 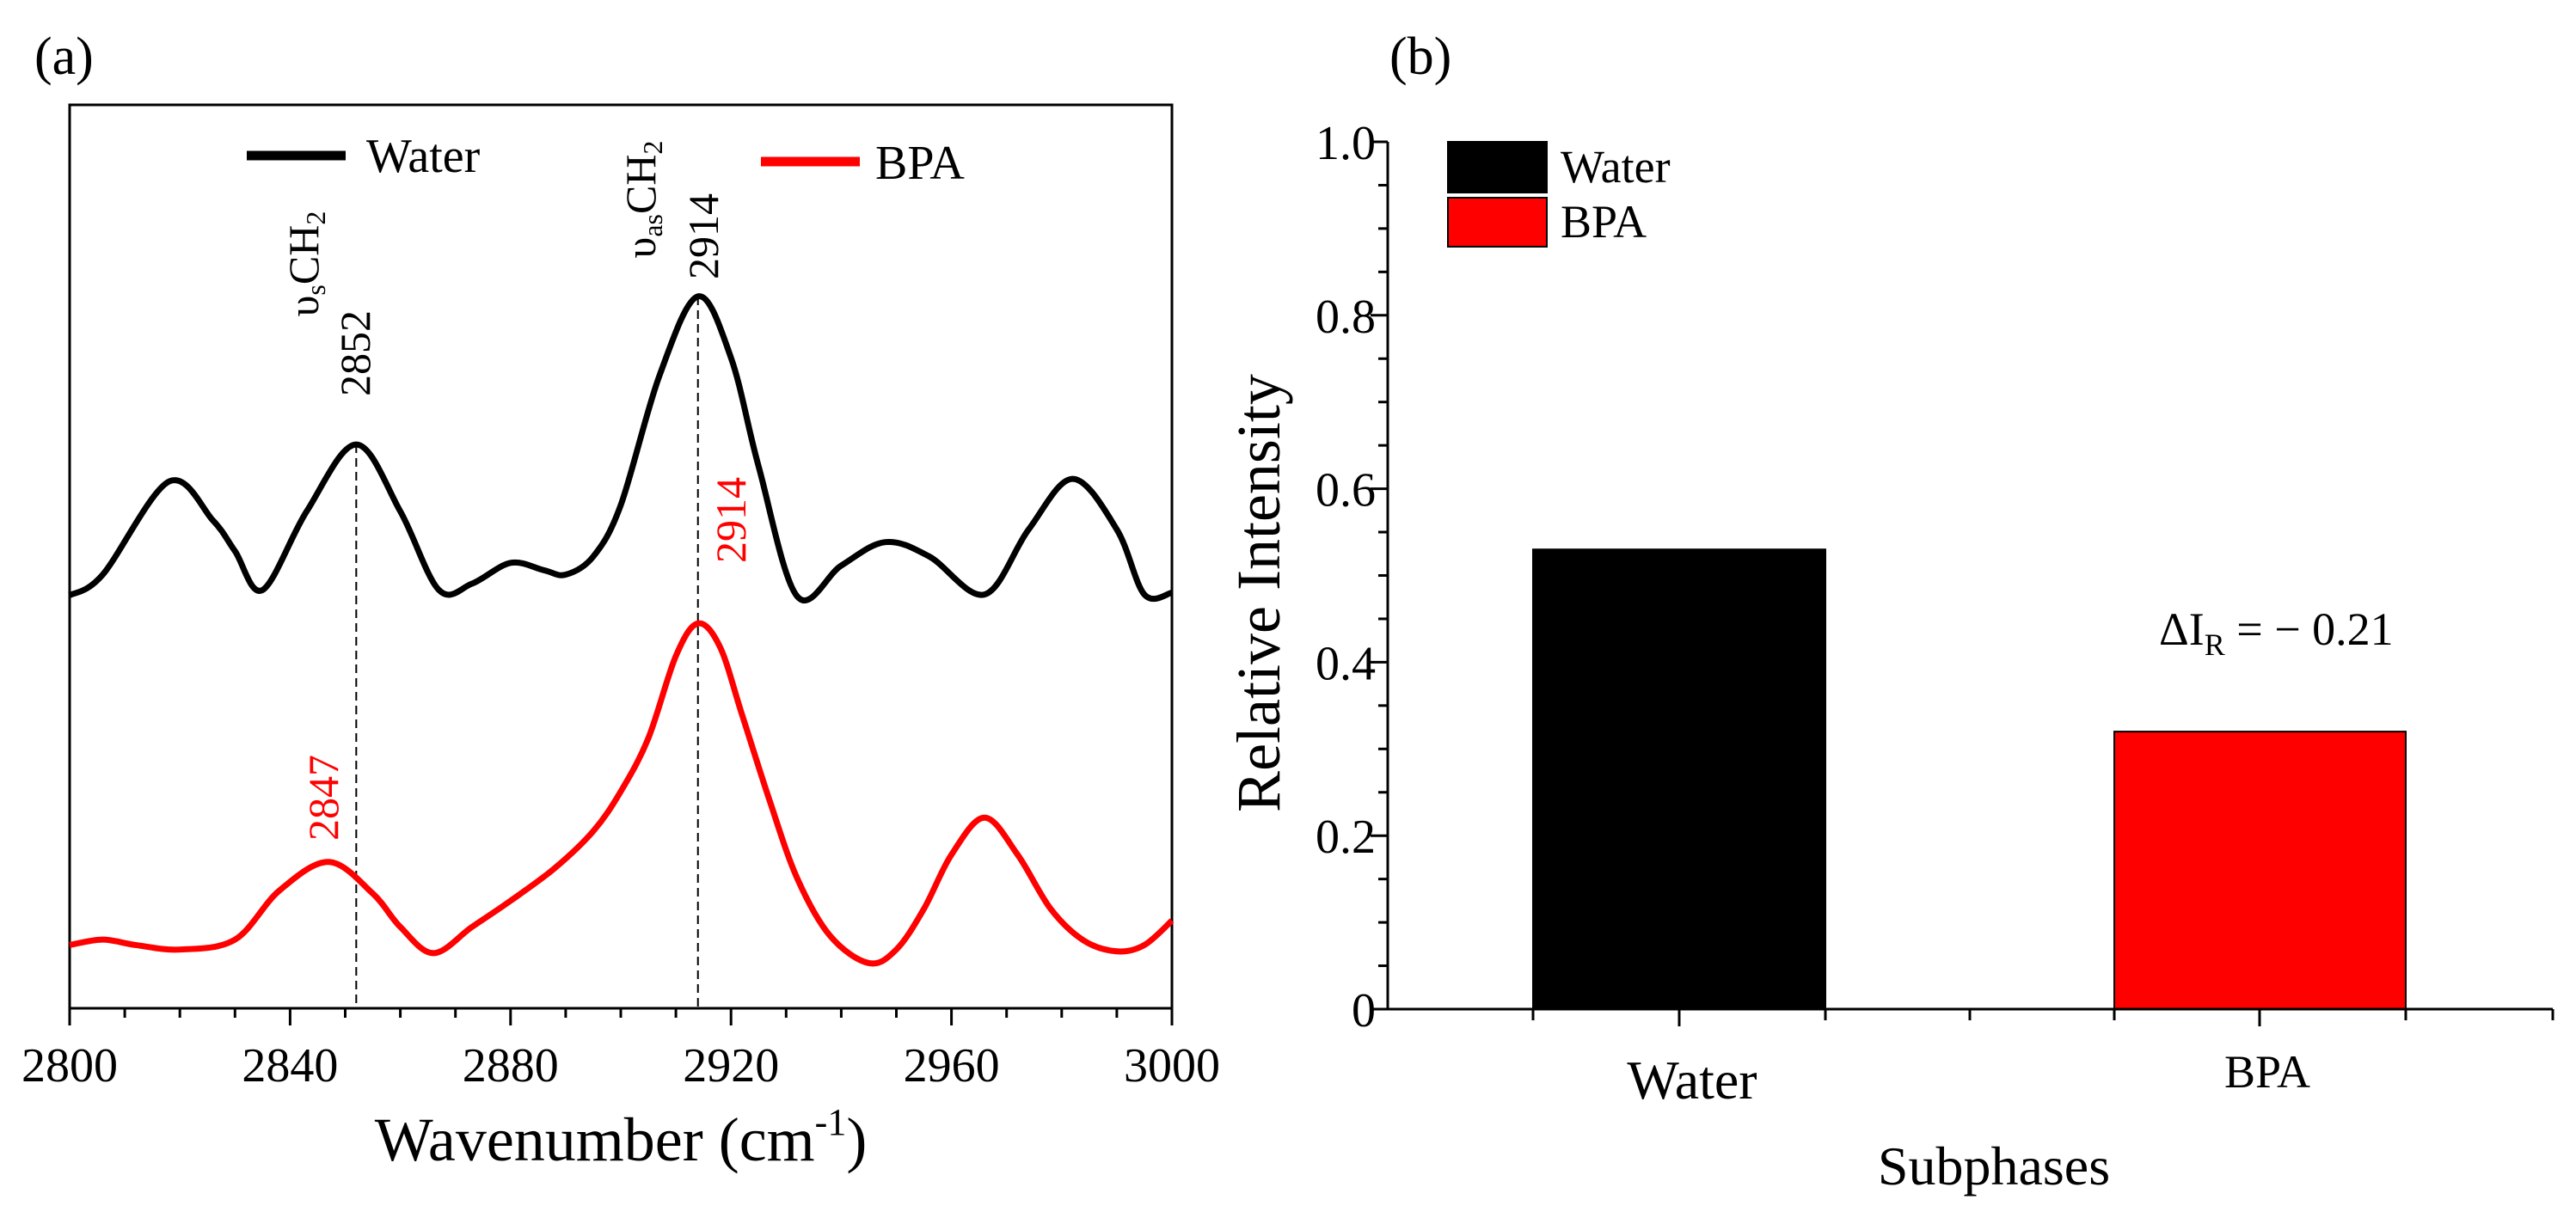 I want to click on y-axis-ticks, so click(x=1380, y=576).